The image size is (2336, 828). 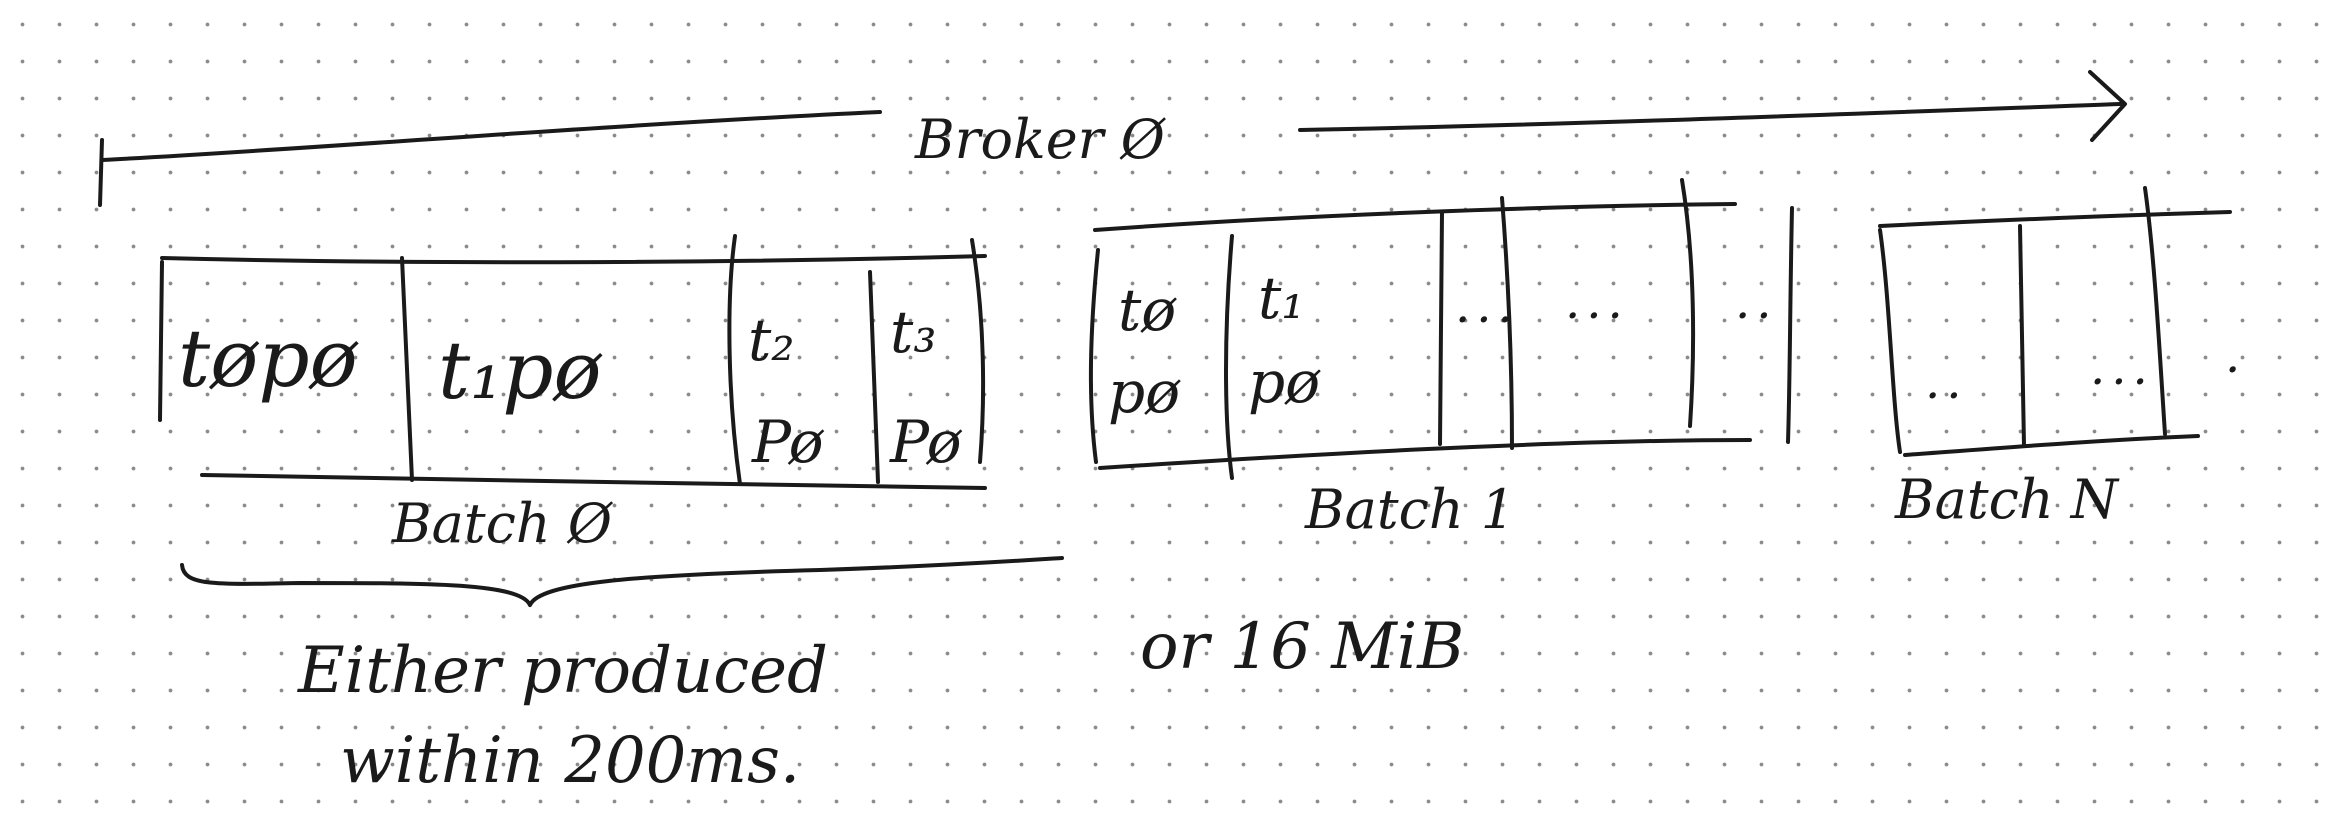 I want to click on batch-0-left-edge, so click(x=161, y=341).